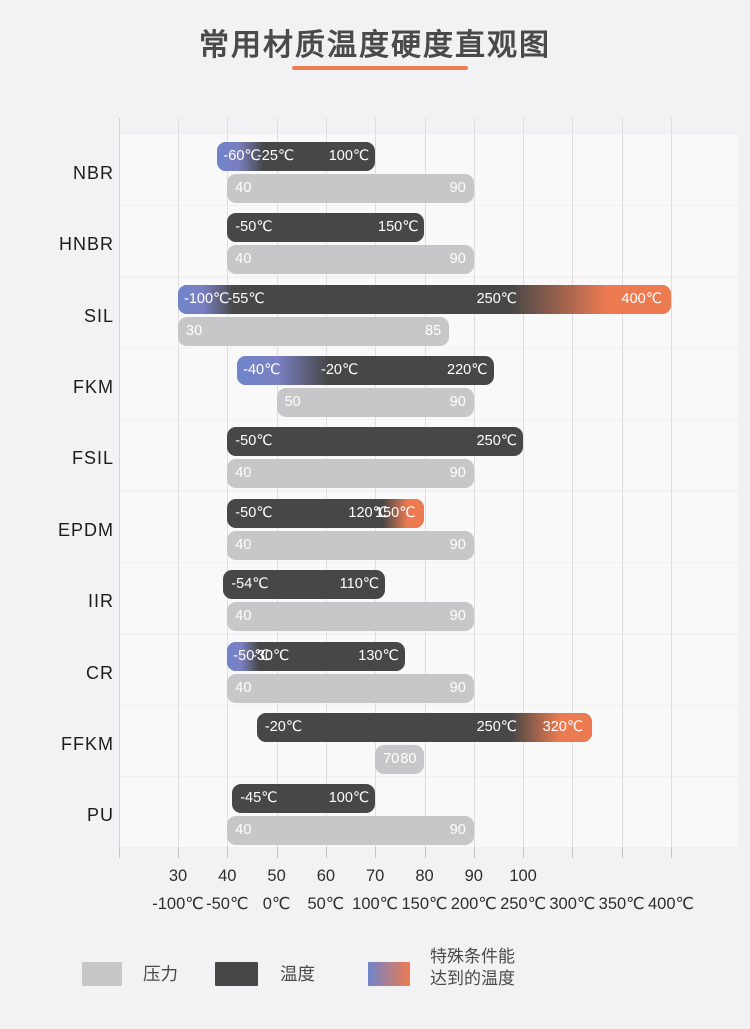 This screenshot has height=1029, width=750. What do you see at coordinates (457, 687) in the screenshot?
I see `hardness-max-label-cr: 90` at bounding box center [457, 687].